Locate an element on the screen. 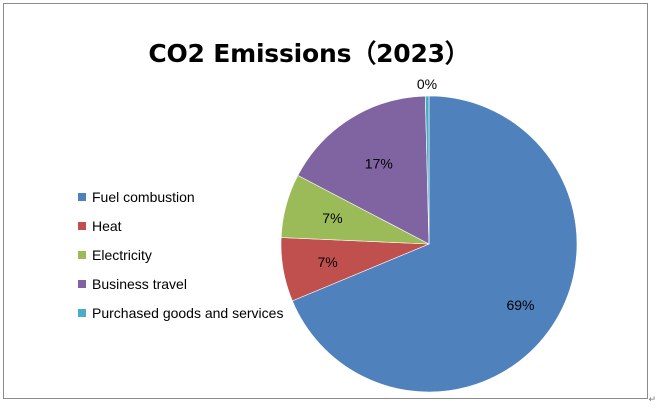 Image resolution: width=656 pixels, height=408 pixels. legend-item: Electricity is located at coordinates (180, 254).